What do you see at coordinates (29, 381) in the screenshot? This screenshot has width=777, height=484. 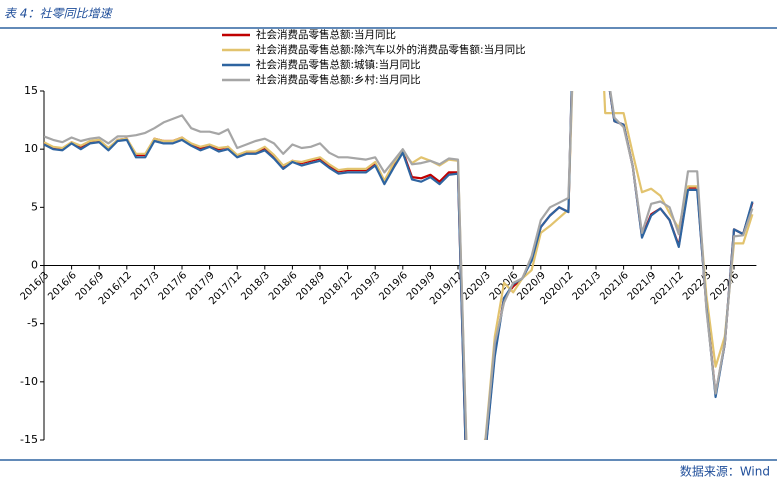 I see `y-tick-label: -10` at bounding box center [29, 381].